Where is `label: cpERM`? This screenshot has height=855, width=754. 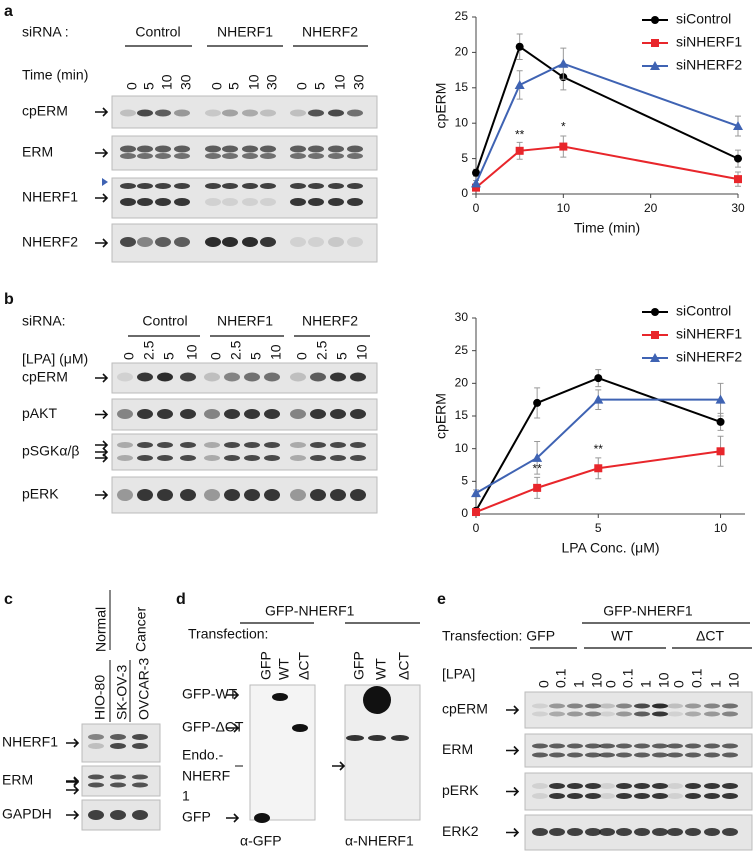 label: cpERM is located at coordinates (465, 709).